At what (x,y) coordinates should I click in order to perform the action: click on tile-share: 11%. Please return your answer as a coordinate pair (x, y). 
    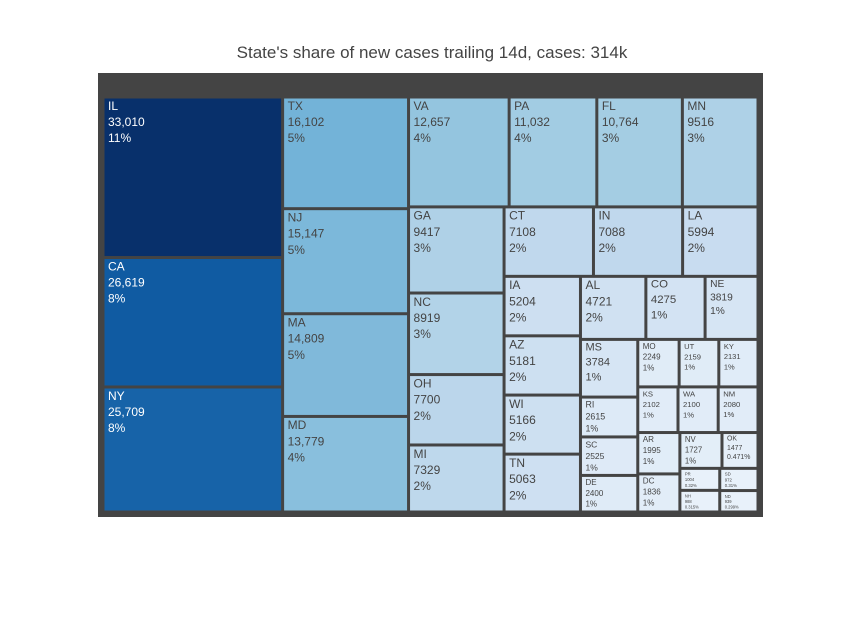
    Looking at the image, I should click on (119, 138).